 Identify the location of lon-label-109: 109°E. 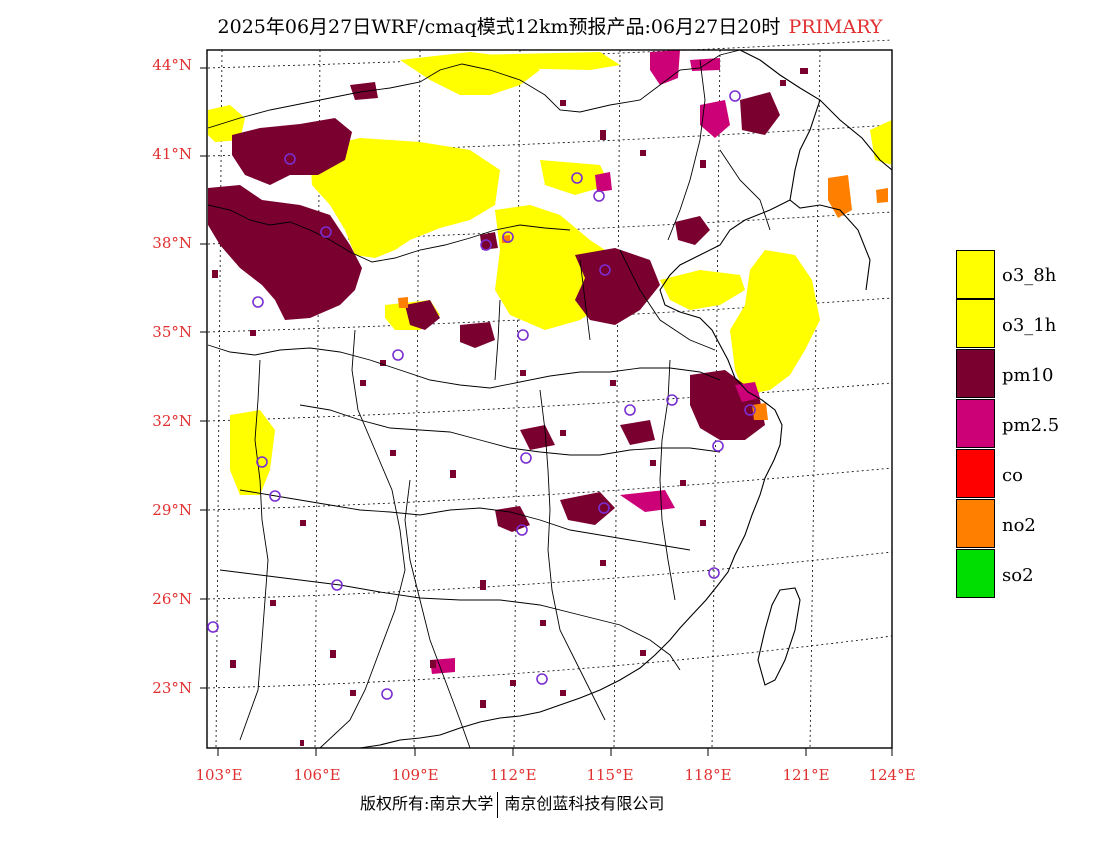
(415, 775).